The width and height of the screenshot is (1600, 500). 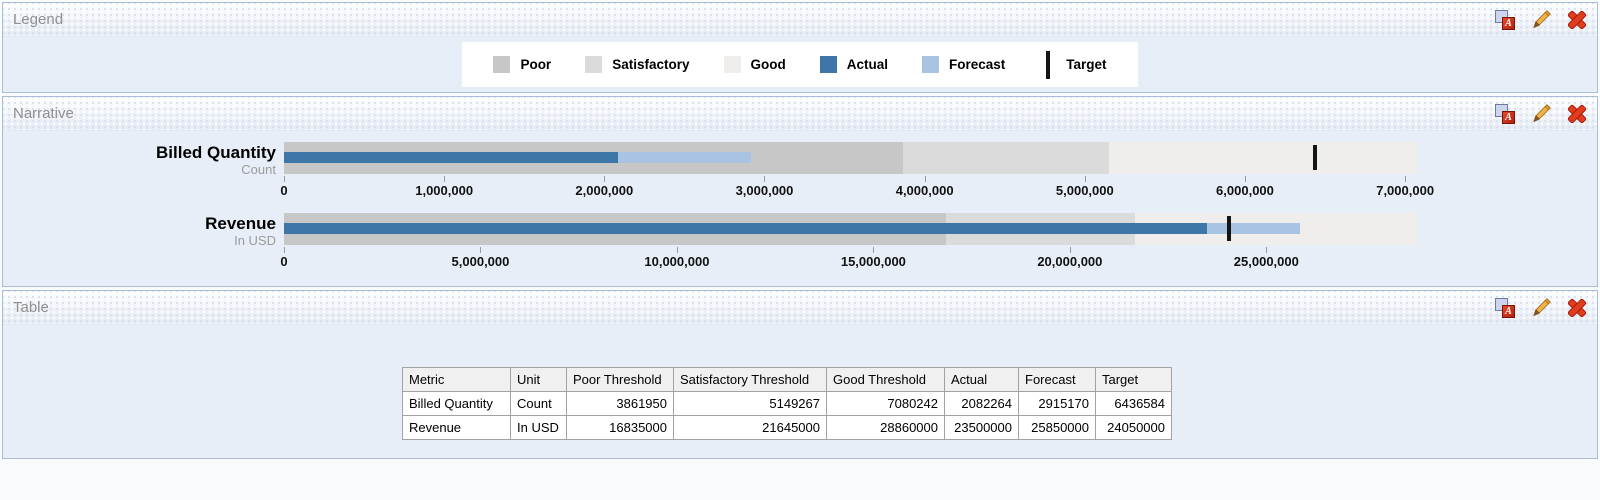 I want to click on axis-tick-label: 3,000,000, so click(x=764, y=190).